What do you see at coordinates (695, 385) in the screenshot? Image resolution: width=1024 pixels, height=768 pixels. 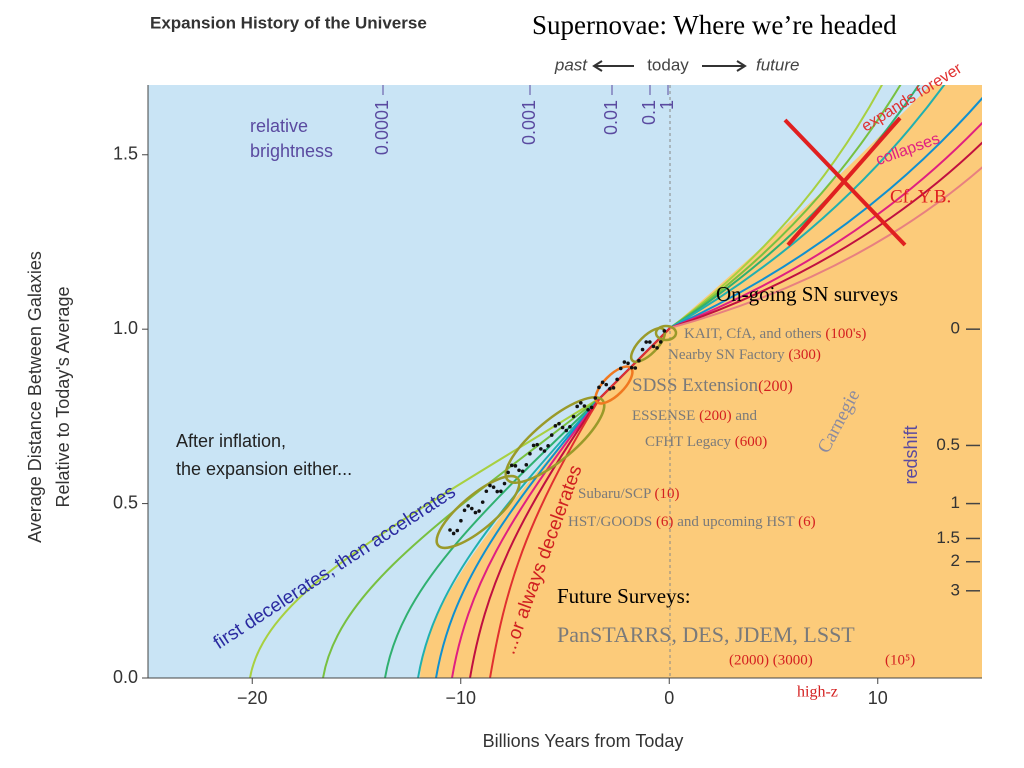 I see `survey-part: SDSS Extension` at bounding box center [695, 385].